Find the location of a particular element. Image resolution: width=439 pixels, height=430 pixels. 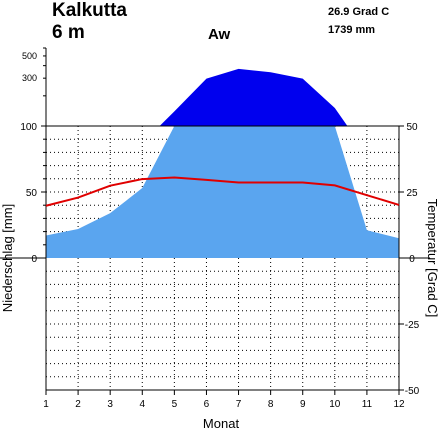

y-right-tick-label: -50 is located at coordinates (412, 391).